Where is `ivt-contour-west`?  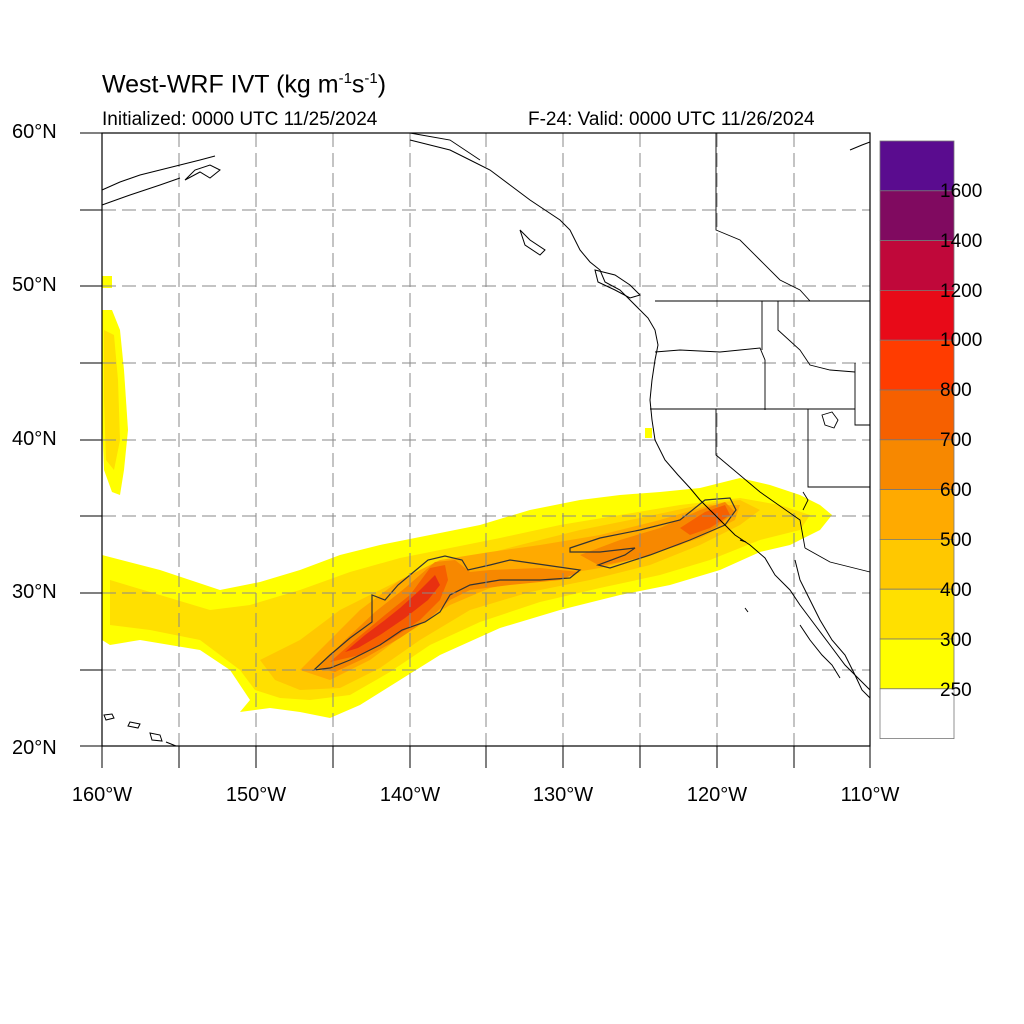
ivt-contour-west is located at coordinates (447, 613).